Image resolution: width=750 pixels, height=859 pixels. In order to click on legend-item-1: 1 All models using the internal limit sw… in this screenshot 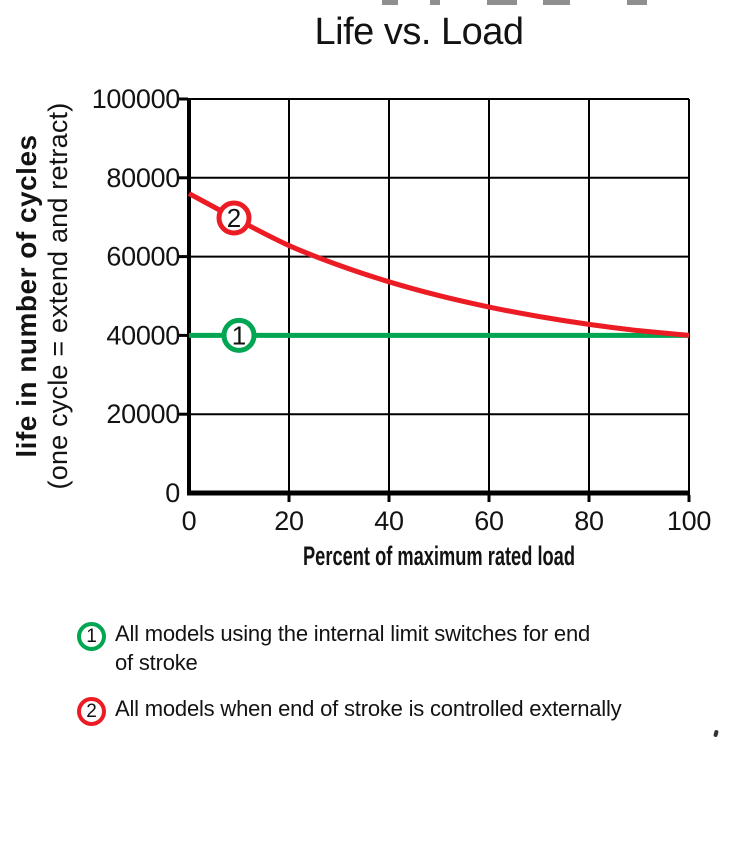, I will do `click(397, 648)`.